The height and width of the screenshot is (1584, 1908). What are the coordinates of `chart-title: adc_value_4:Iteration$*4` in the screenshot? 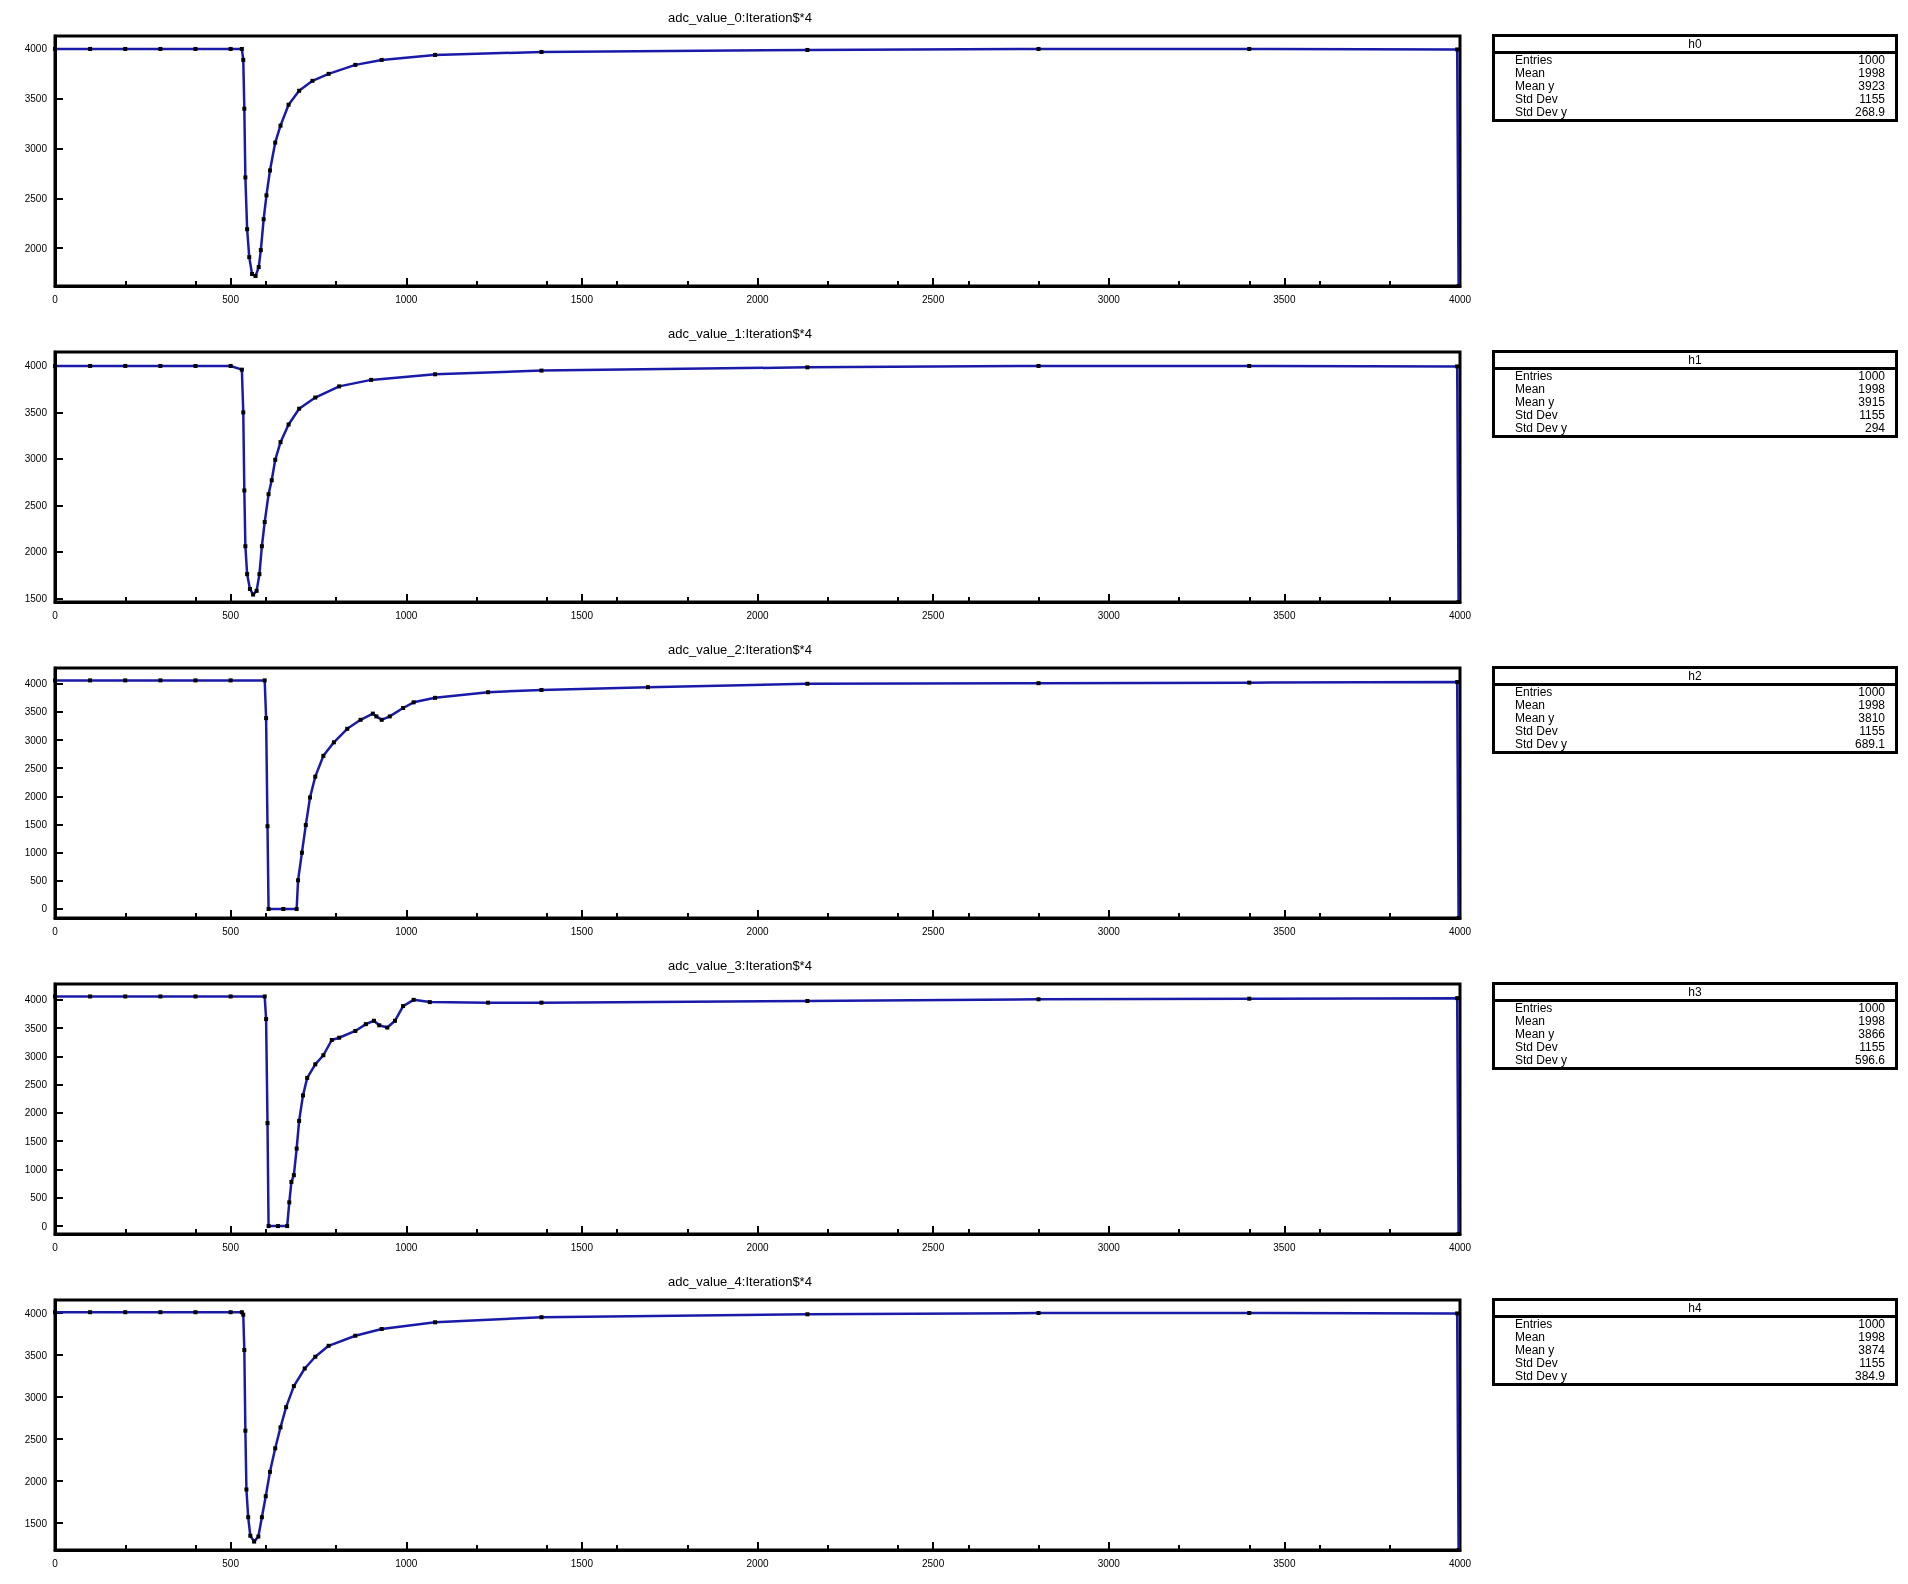 It's located at (740, 1281).